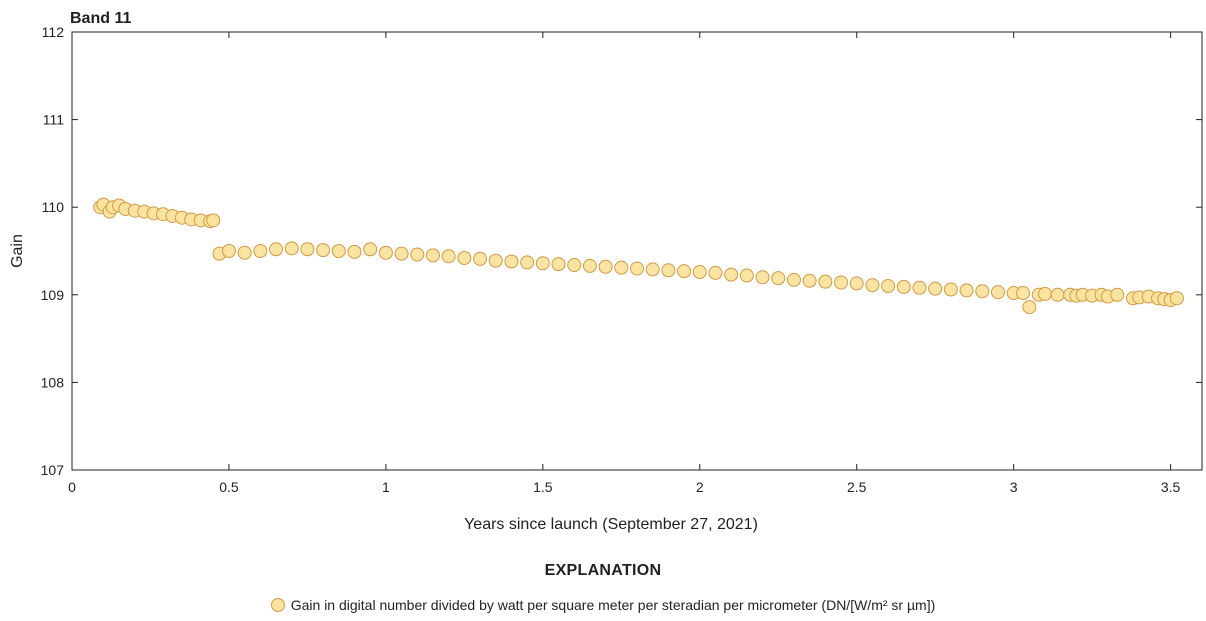 This screenshot has width=1206, height=621. What do you see at coordinates (100, 18) in the screenshot?
I see `chart-title: Band 11` at bounding box center [100, 18].